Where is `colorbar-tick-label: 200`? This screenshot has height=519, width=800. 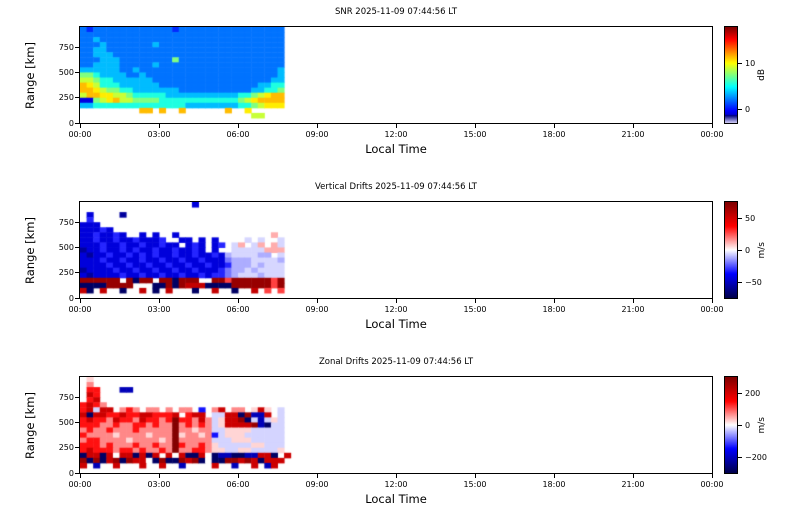 colorbar-tick-label: 200 is located at coordinates (753, 393).